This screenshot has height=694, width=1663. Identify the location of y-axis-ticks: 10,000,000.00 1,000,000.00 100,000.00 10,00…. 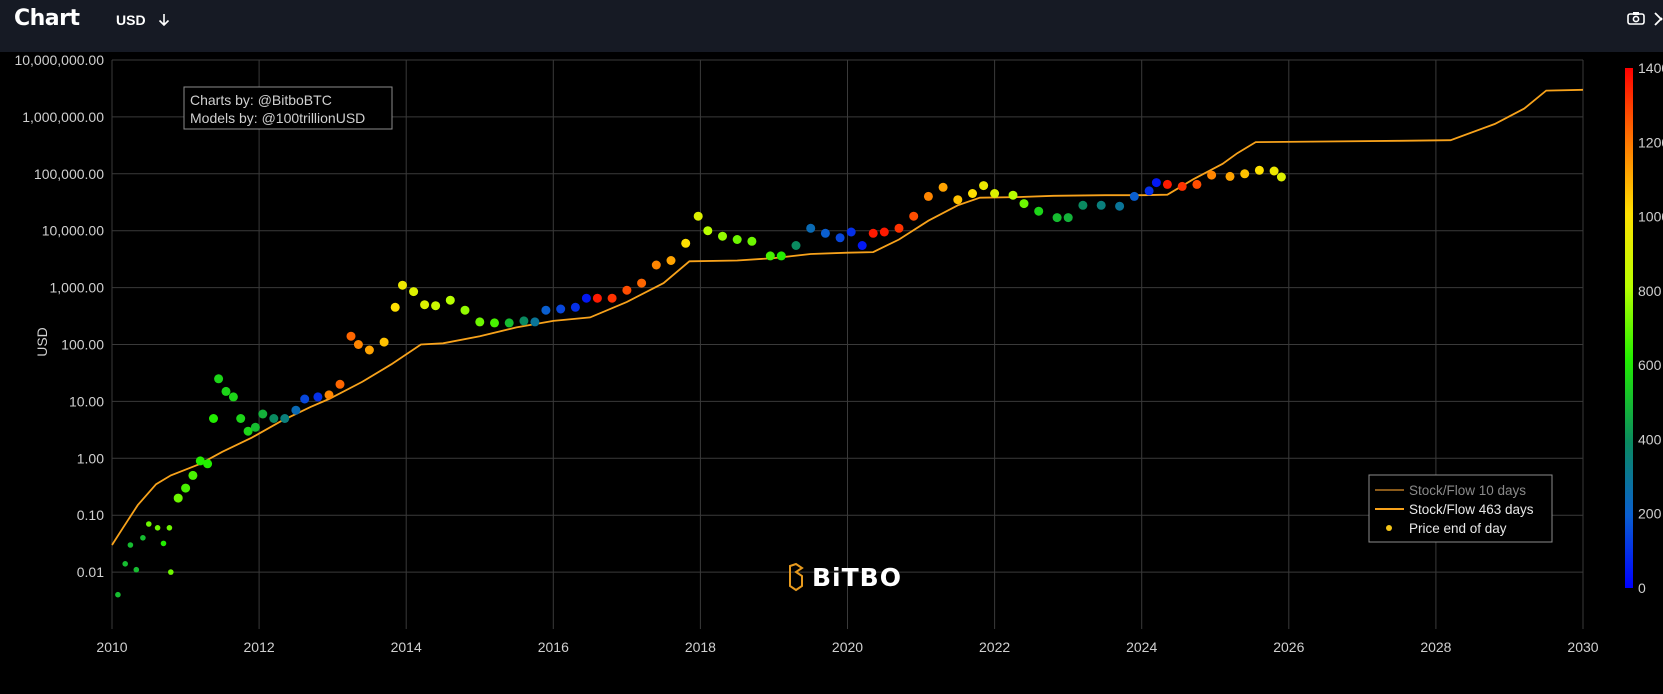
(59, 316).